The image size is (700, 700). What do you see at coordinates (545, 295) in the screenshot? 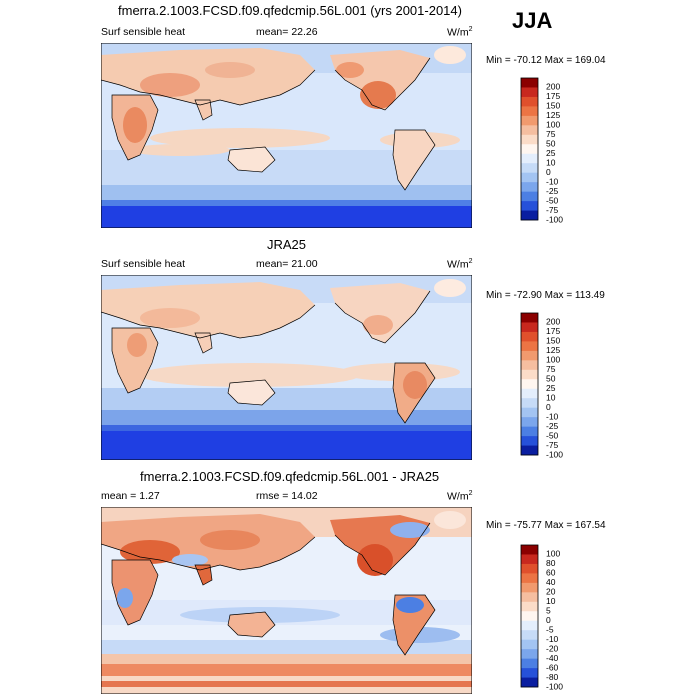
I see `panel-2-minmax: Min = -72.90 Max = 113.49` at bounding box center [545, 295].